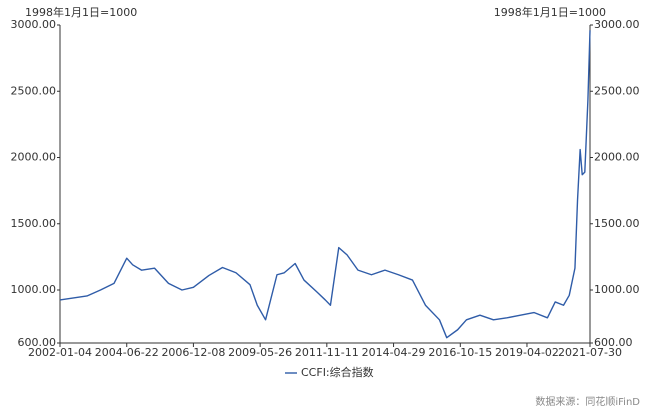 This screenshot has width=650, height=411. I want to click on x-tick-label: 2011-11-11, so click(327, 352).